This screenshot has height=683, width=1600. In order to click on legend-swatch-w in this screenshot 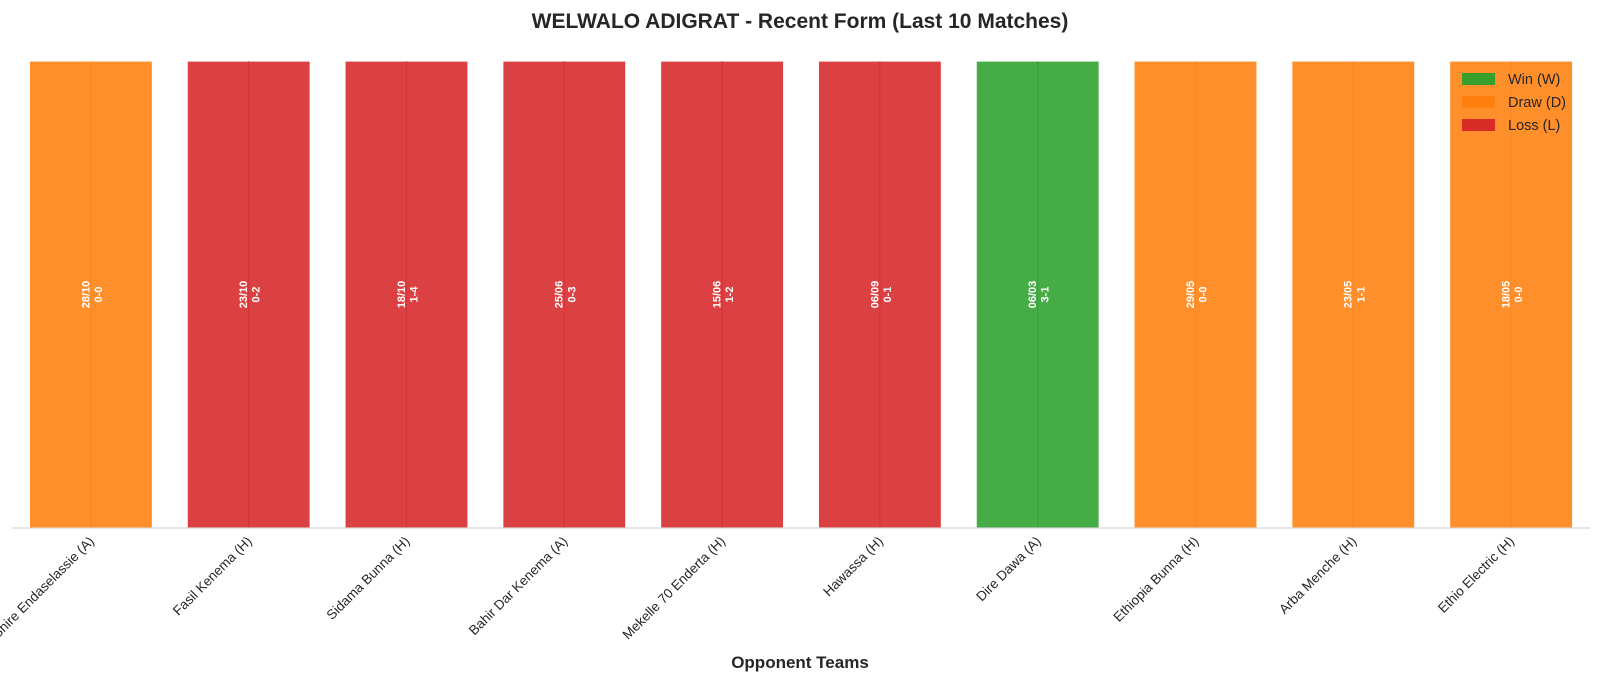, I will do `click(1478, 79)`.